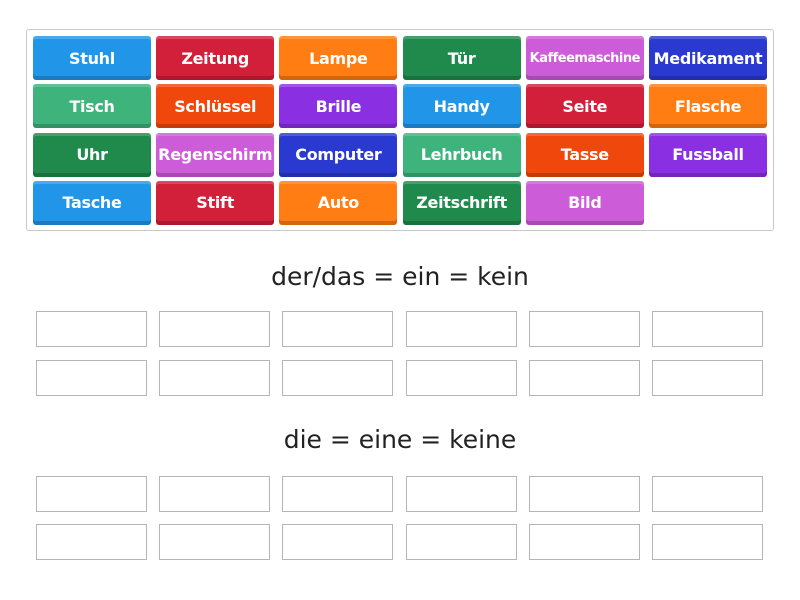 The height and width of the screenshot is (600, 800). What do you see at coordinates (92, 106) in the screenshot?
I see `word-tile: Tisch` at bounding box center [92, 106].